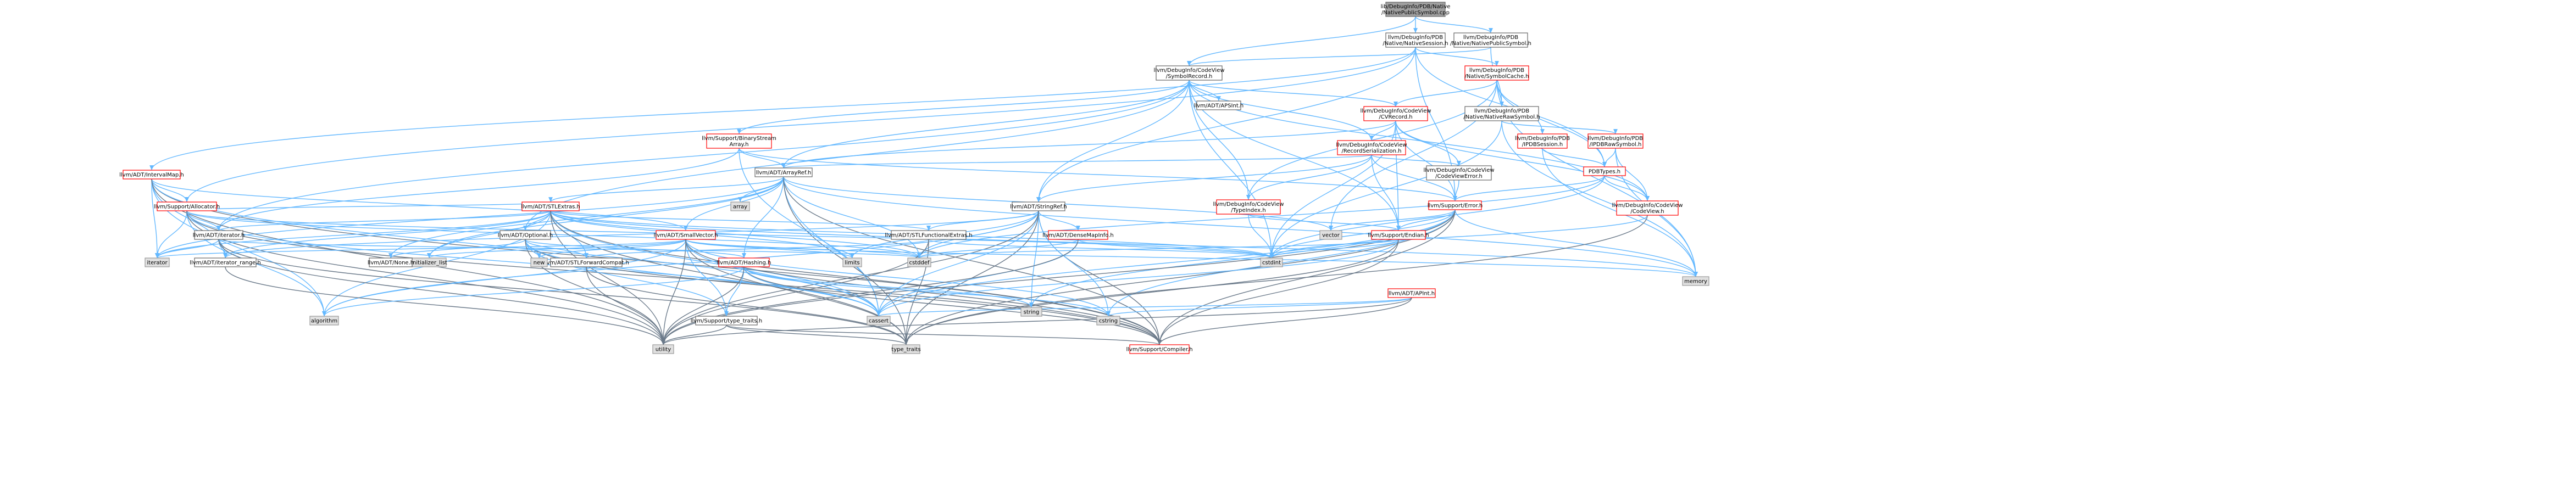 The height and width of the screenshot is (482, 2576). What do you see at coordinates (1695, 282) in the screenshot?
I see `node-label: memory` at bounding box center [1695, 282].